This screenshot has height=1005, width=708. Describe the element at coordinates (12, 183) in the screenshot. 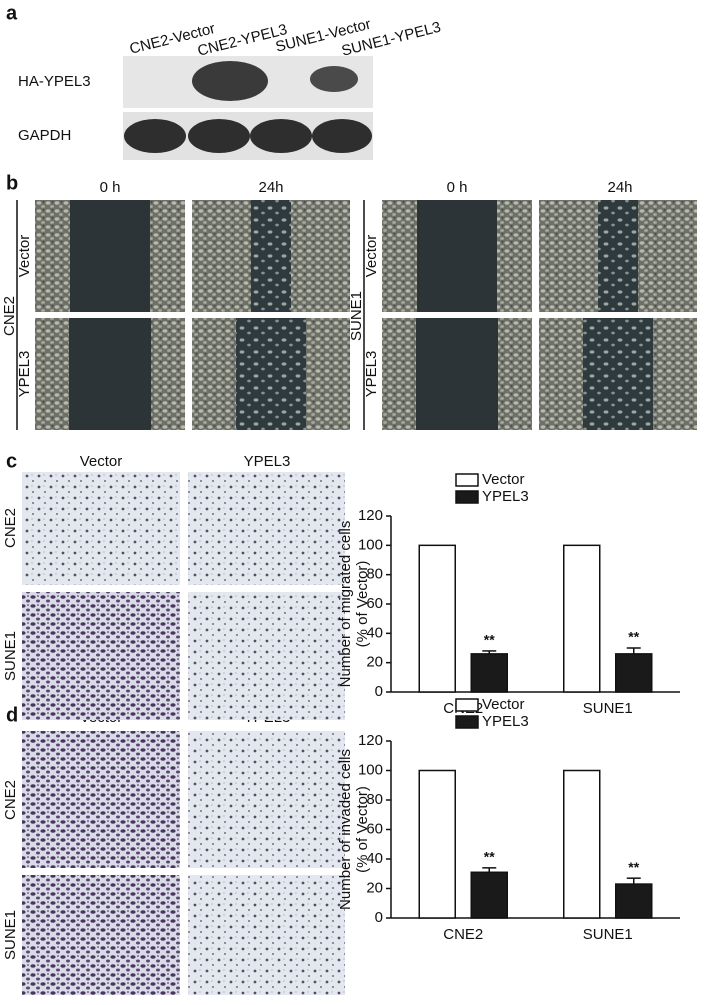

I see `panel-label: b` at that location.